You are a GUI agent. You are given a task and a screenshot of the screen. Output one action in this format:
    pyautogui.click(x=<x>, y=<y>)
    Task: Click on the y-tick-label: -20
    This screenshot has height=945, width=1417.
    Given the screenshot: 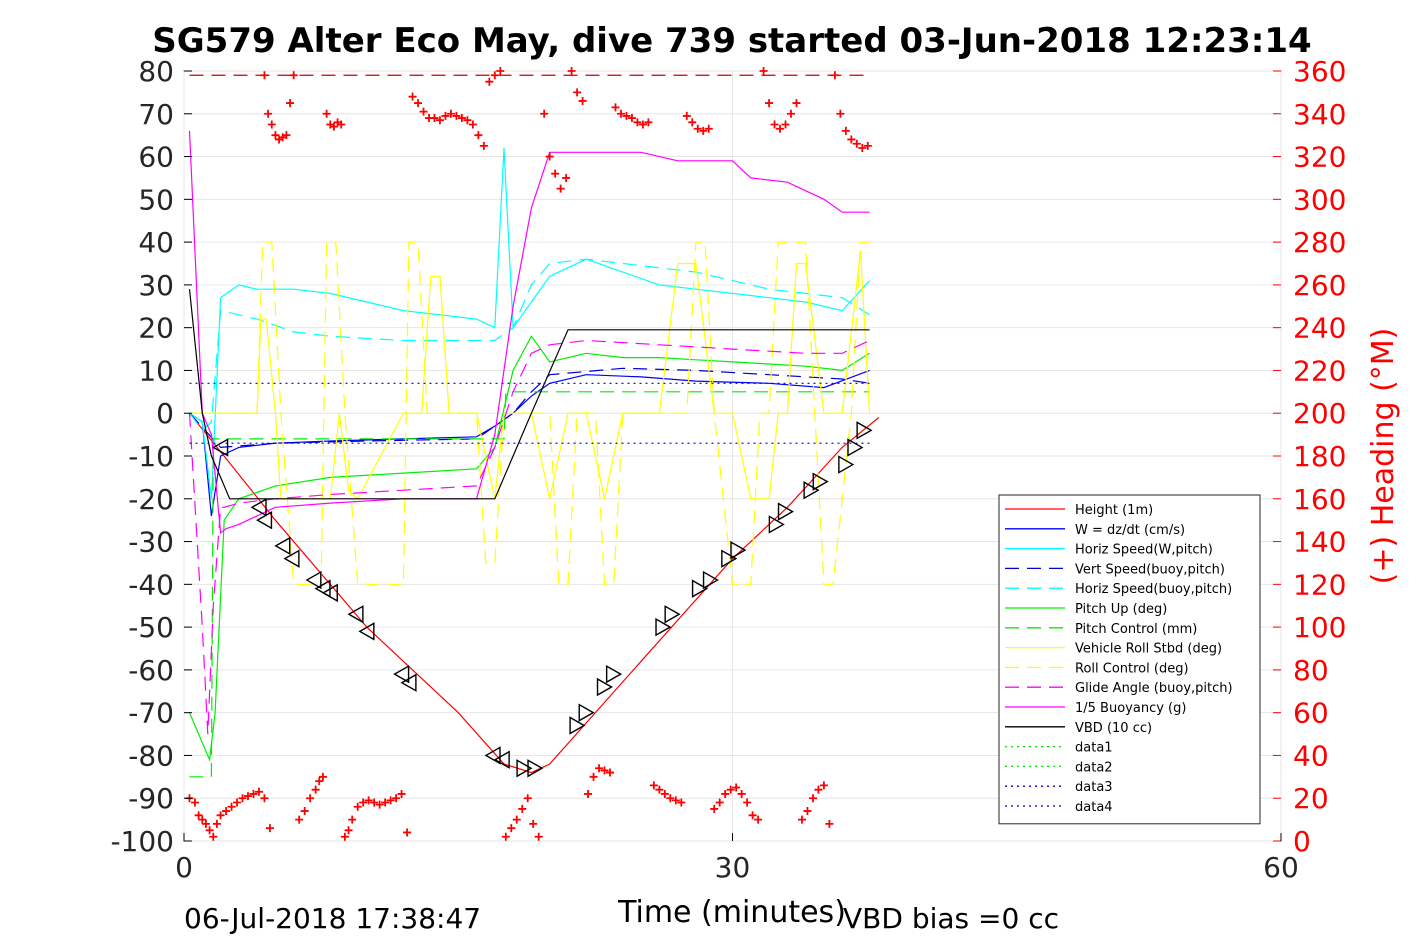 What is the action you would take?
    pyautogui.click(x=151, y=499)
    